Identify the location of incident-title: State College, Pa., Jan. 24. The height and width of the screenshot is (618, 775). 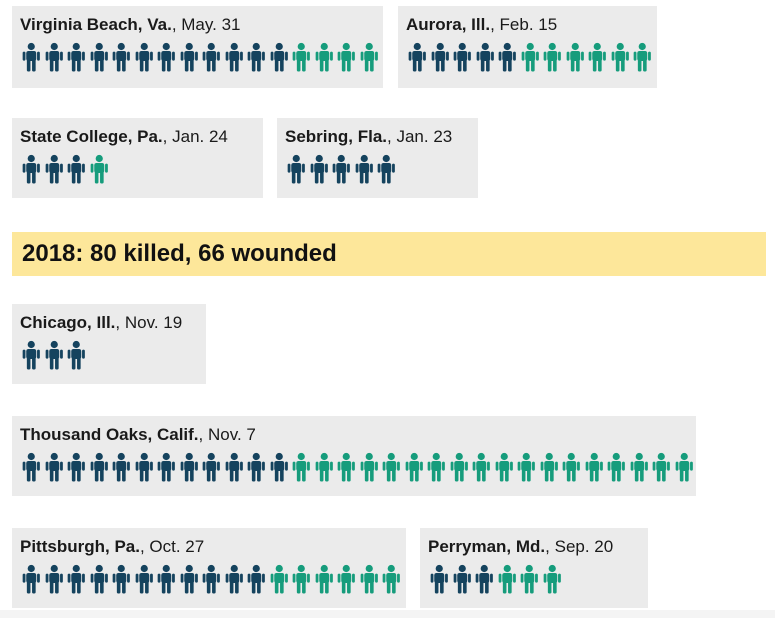
(141, 137).